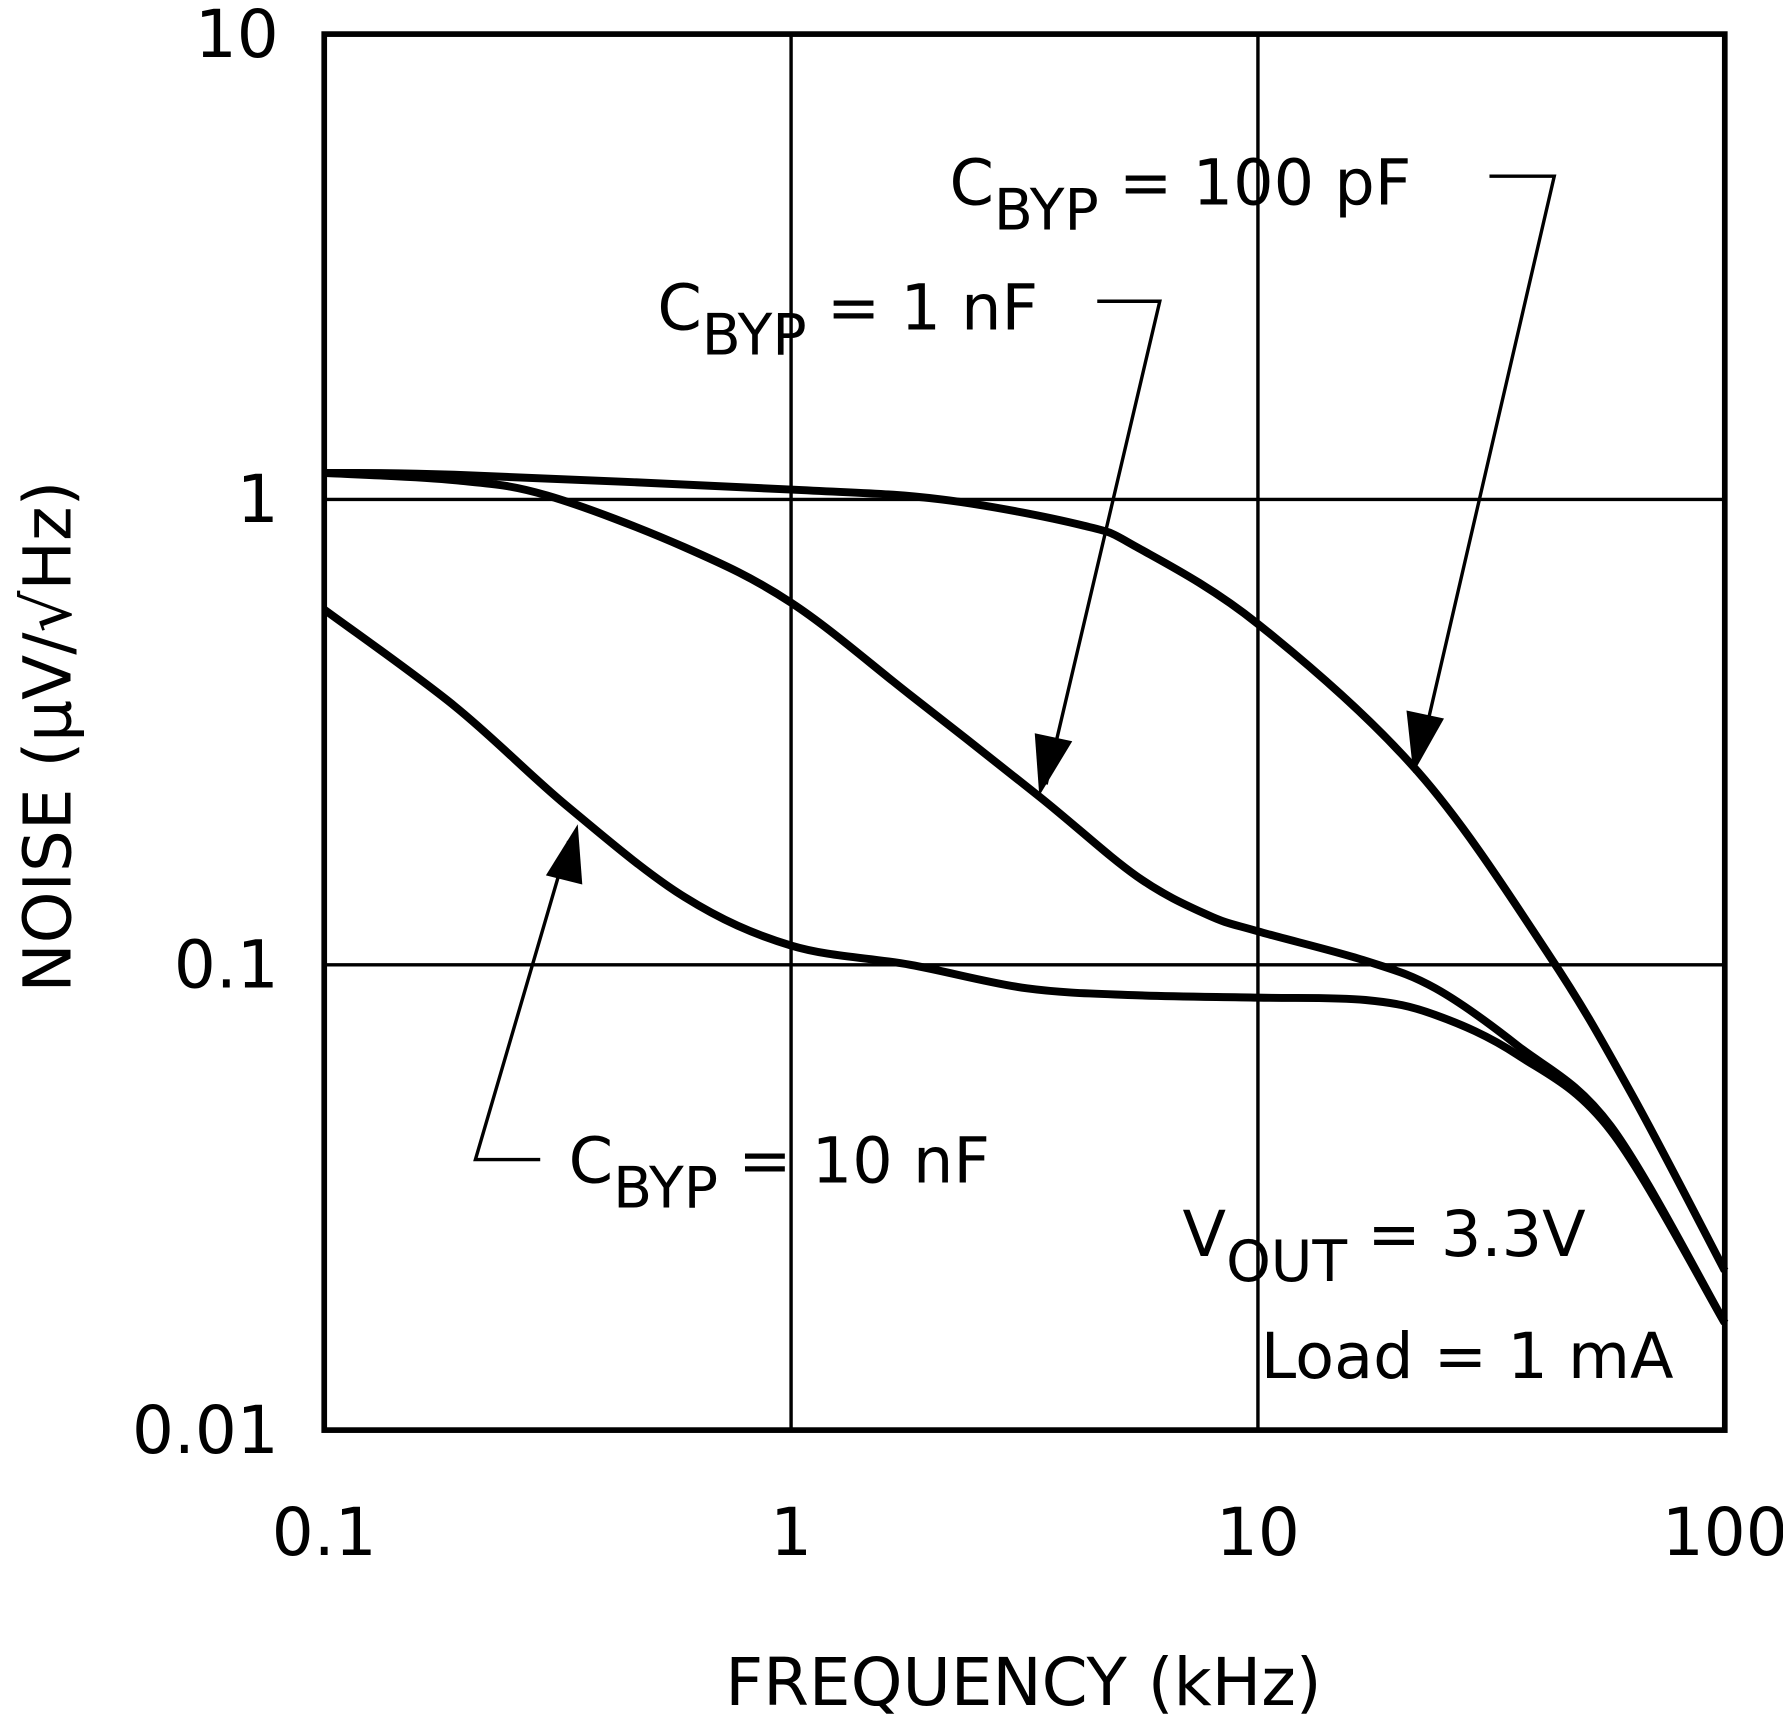 Image resolution: width=1783 pixels, height=1720 pixels. What do you see at coordinates (1180, 195) in the screenshot?
I see `annotation-100pf: CBYP = 100 pF` at bounding box center [1180, 195].